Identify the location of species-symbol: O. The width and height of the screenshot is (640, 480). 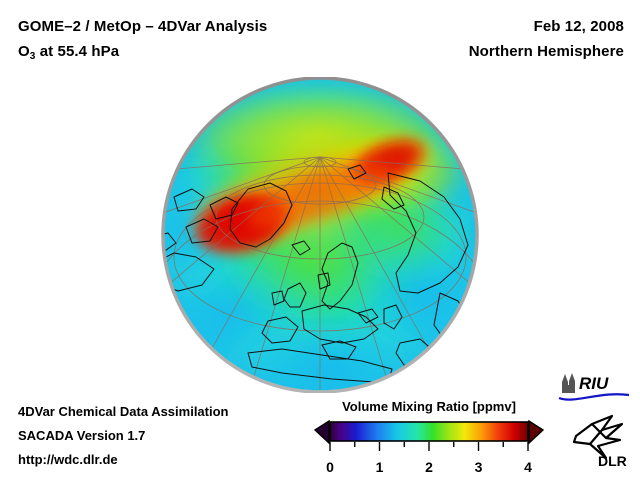
(24, 51).